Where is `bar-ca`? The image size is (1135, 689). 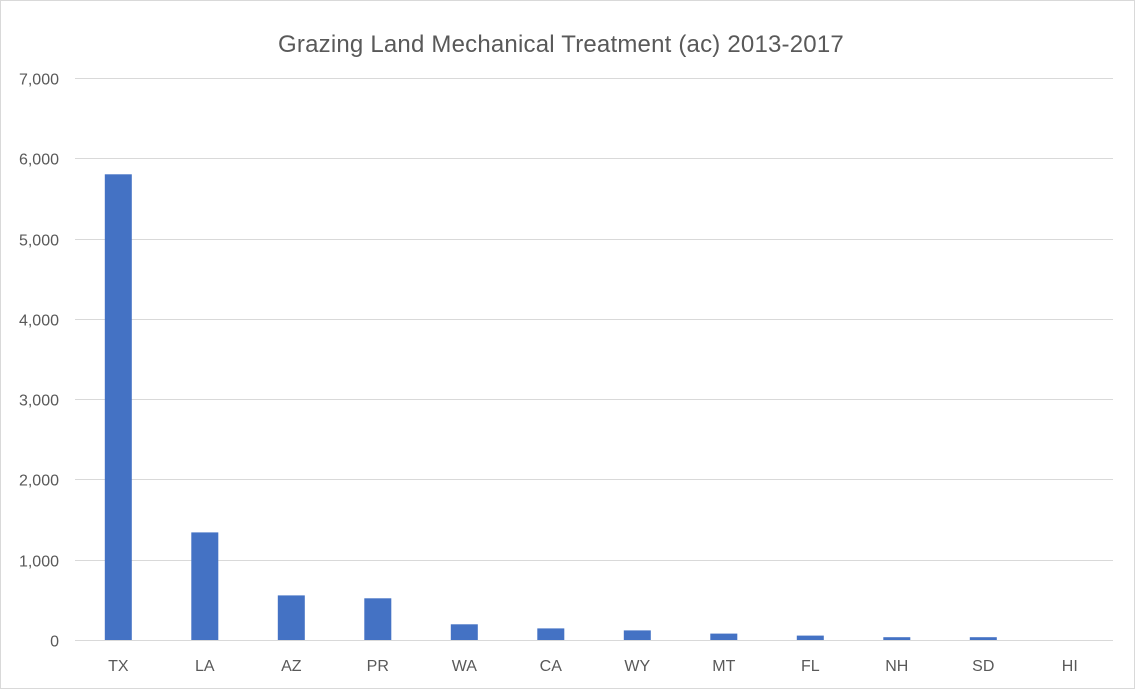 bar-ca is located at coordinates (551, 634).